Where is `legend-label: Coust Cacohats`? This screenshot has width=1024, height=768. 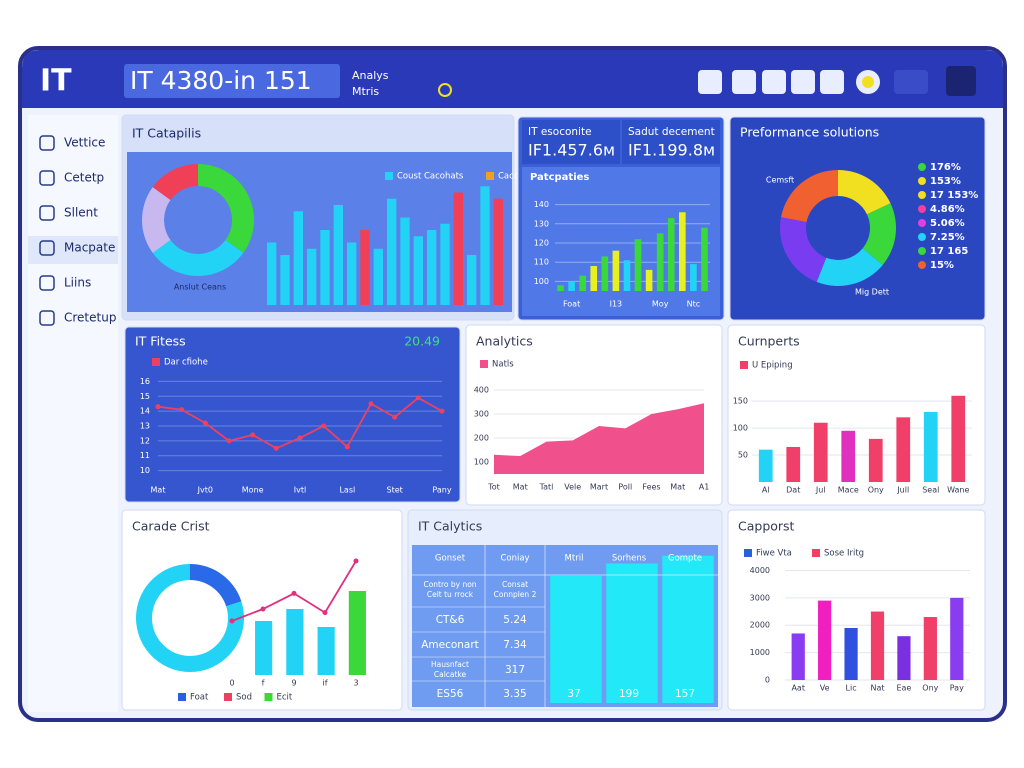
legend-label: Coust Cacohats is located at coordinates (430, 177).